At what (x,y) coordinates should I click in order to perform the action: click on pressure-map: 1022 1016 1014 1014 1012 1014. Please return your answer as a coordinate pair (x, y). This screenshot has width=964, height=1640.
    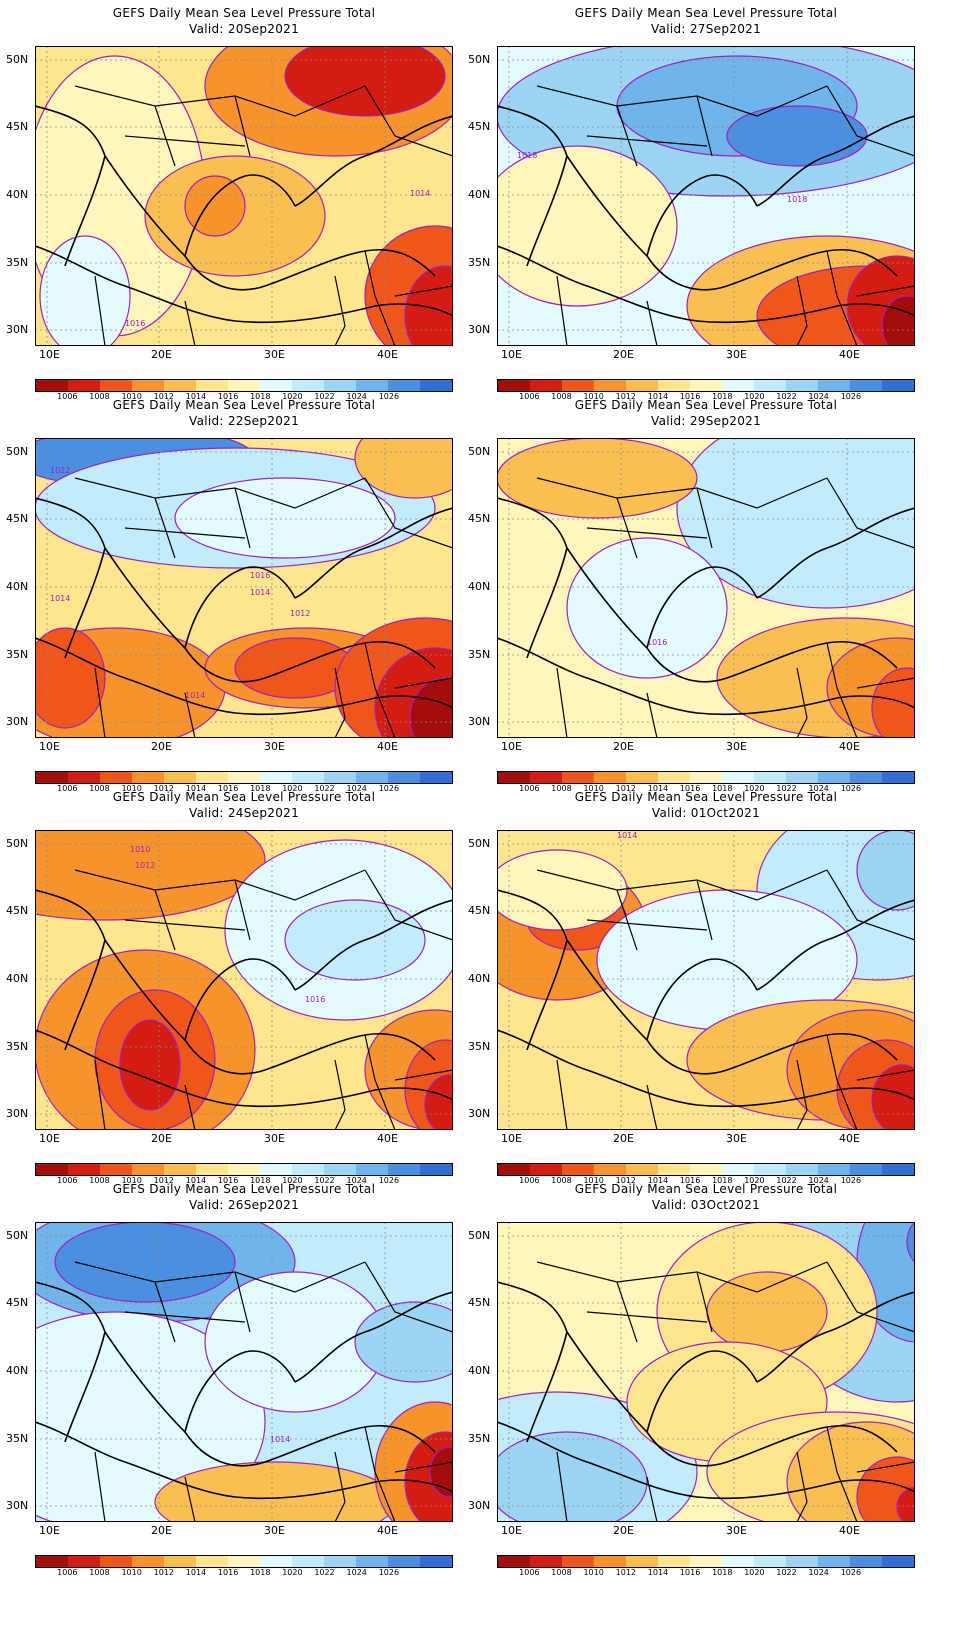
    Looking at the image, I should click on (244, 588).